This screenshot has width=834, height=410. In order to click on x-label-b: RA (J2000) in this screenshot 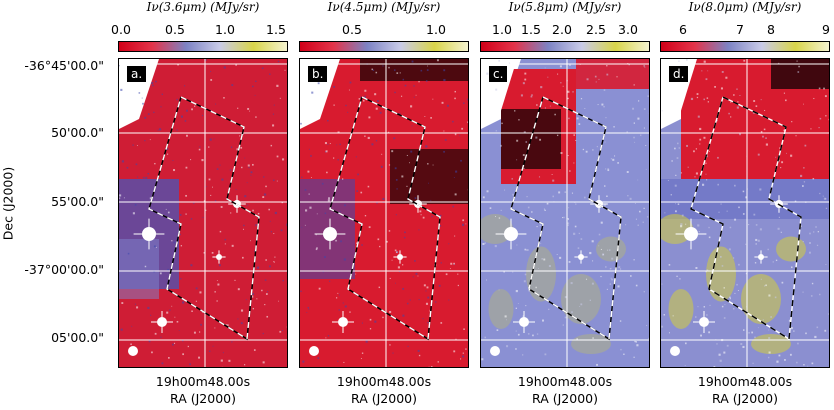, I will do `click(384, 398)`.